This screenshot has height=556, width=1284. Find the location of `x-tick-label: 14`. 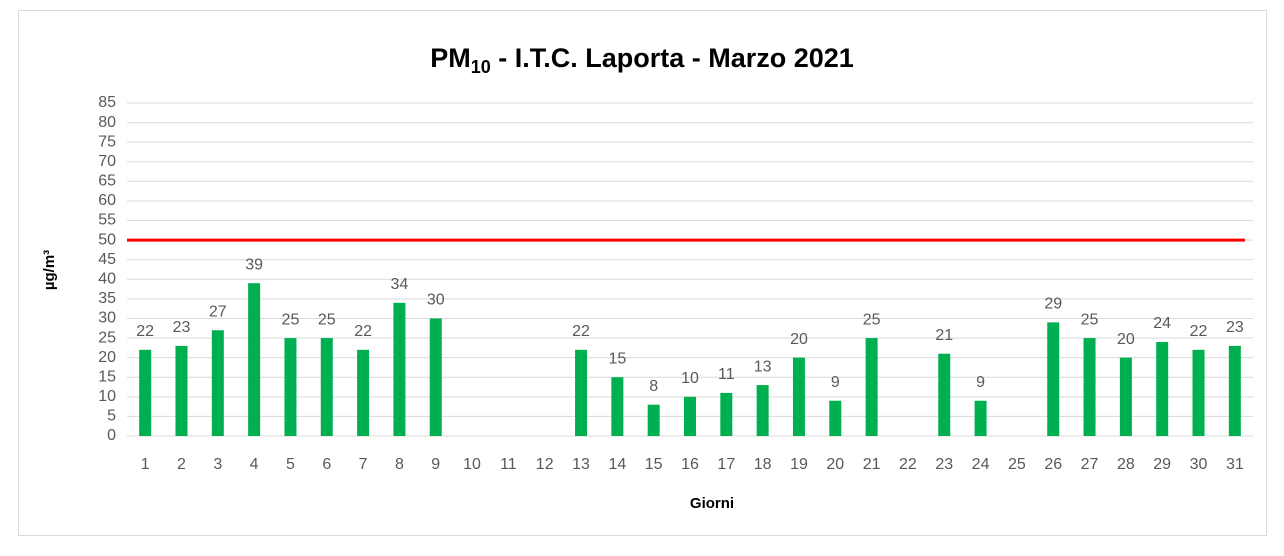

x-tick-label: 14 is located at coordinates (617, 464).